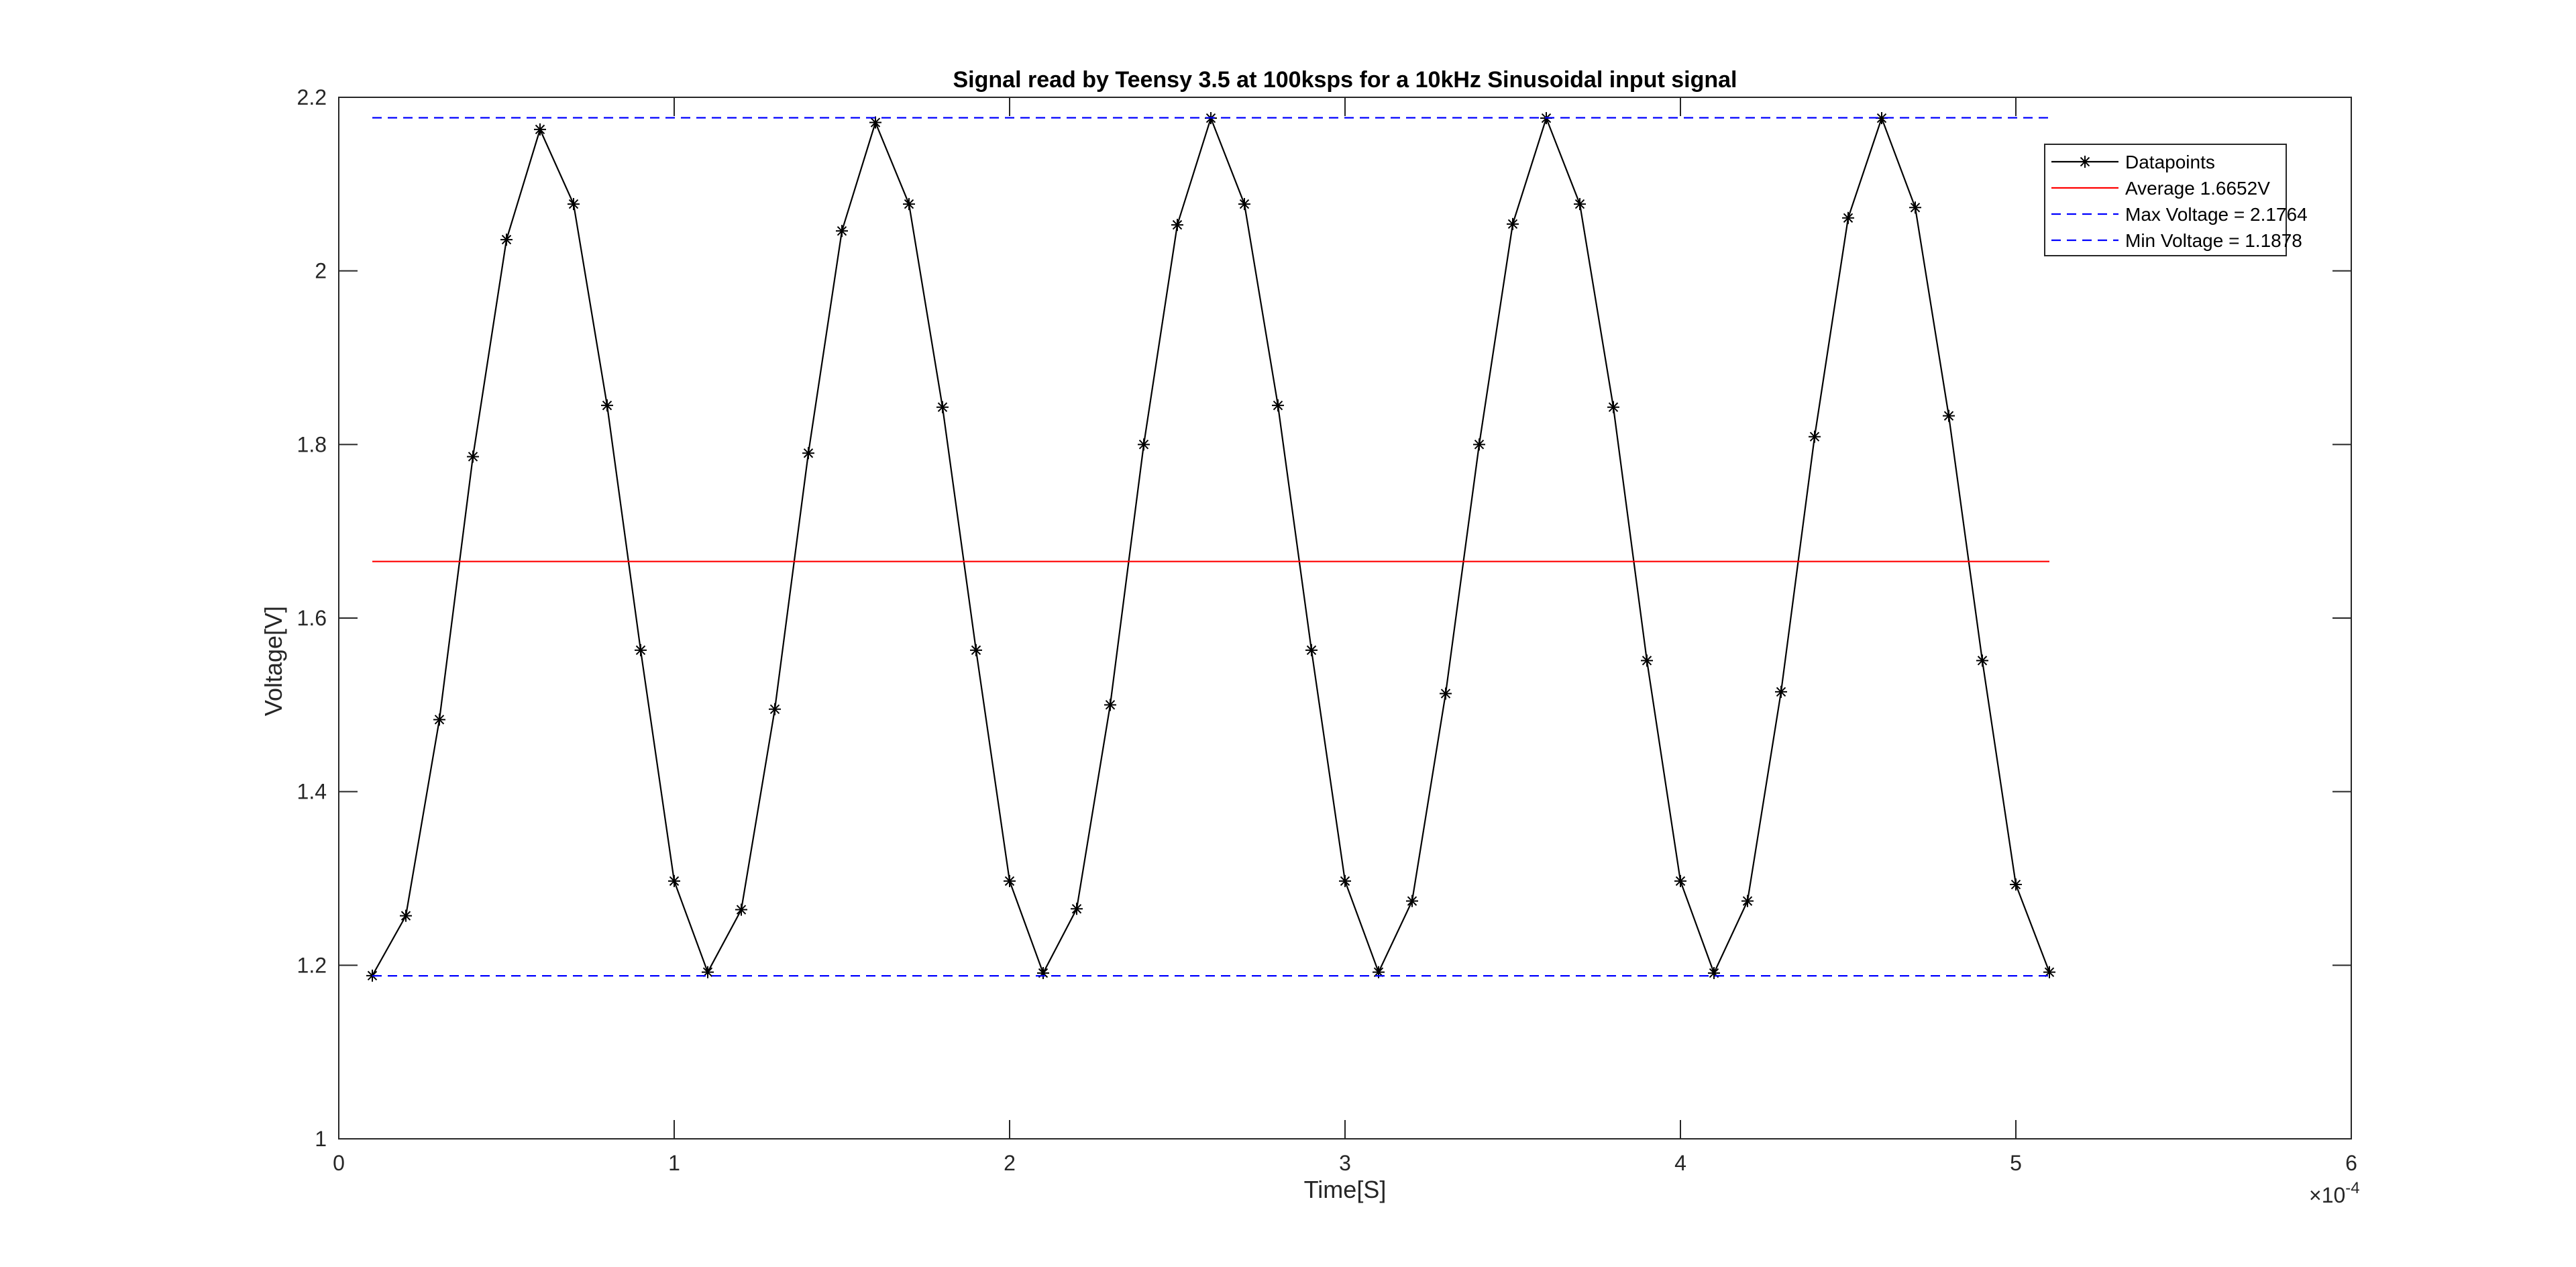  Describe the element at coordinates (321, 271) in the screenshot. I see `y-tick-label: 2` at that location.